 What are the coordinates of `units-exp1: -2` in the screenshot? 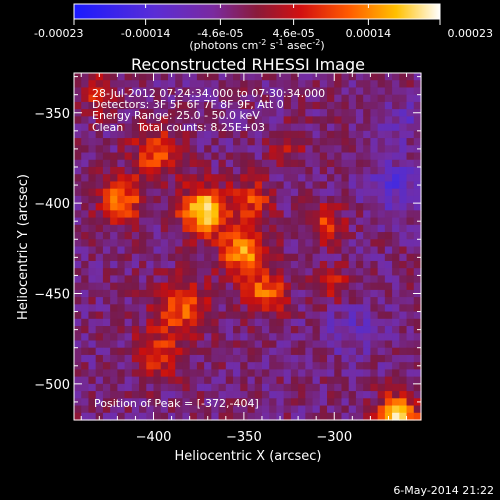 It's located at (262, 42).